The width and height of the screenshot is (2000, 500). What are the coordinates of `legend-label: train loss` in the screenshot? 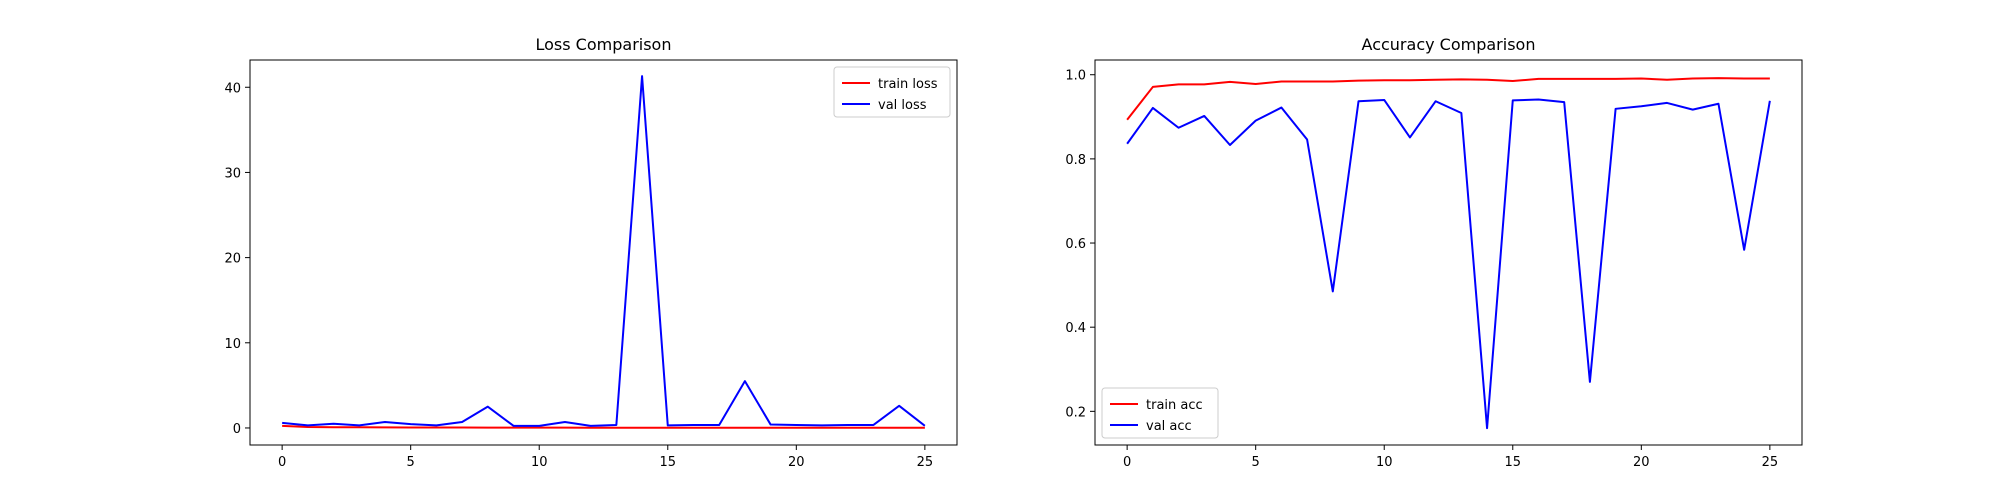 It's located at (908, 84).